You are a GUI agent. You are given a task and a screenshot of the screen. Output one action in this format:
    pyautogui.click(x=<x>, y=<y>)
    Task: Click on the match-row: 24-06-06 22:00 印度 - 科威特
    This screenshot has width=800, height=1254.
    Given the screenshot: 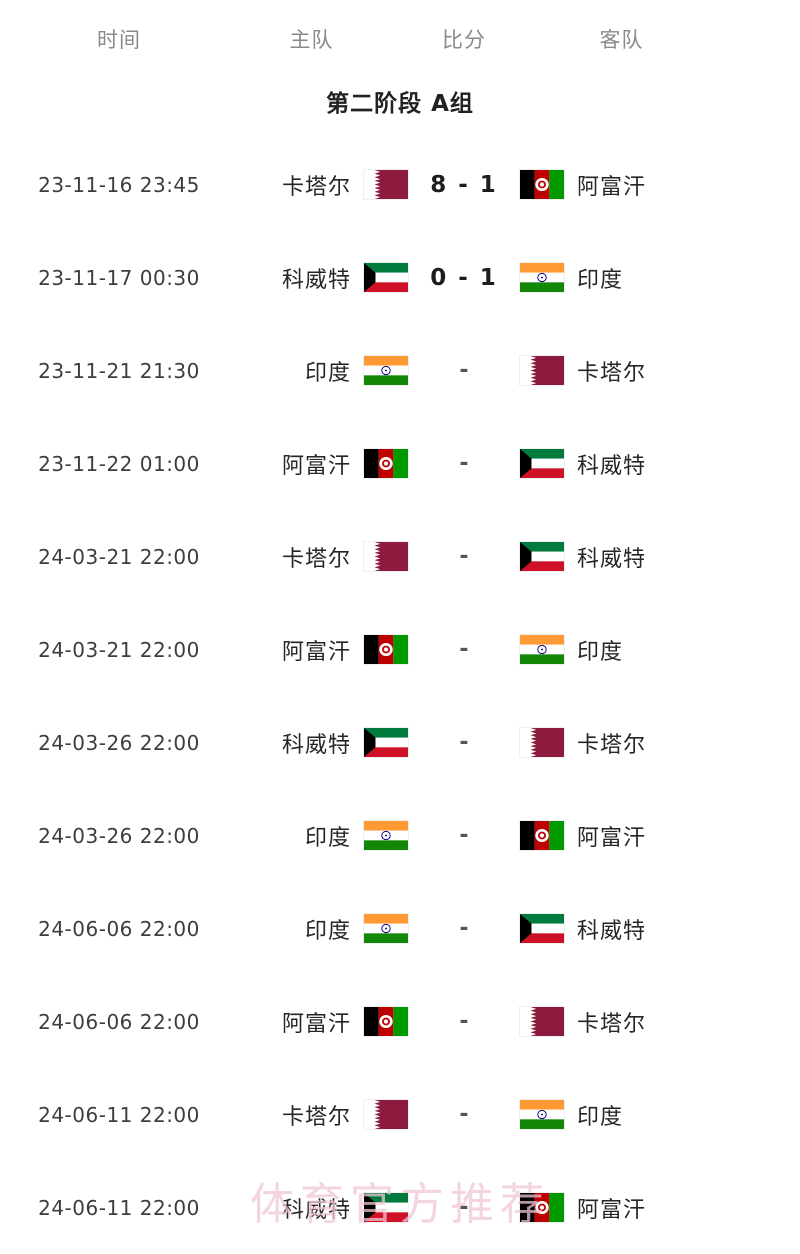 What is the action you would take?
    pyautogui.click(x=400, y=928)
    